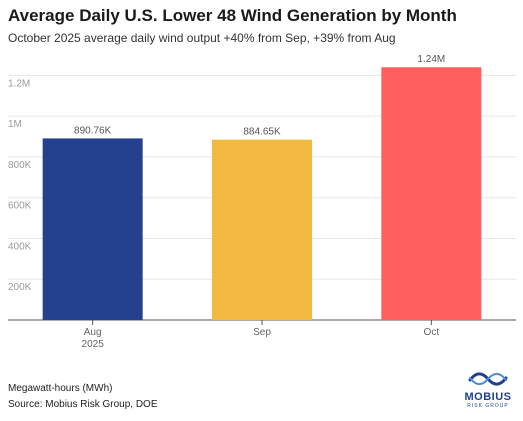 This screenshot has width=523, height=421. I want to click on x-tick-label: Aug, so click(93, 332).